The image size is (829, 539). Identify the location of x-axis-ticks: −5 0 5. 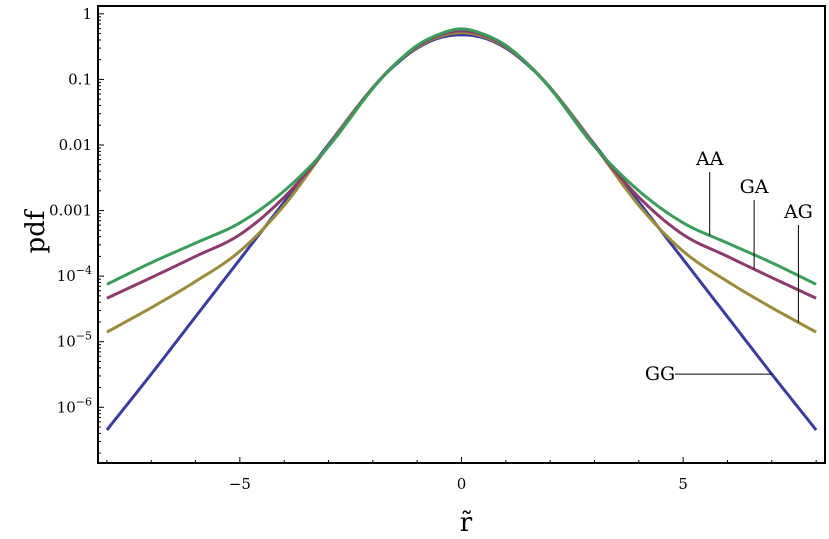
(461, 475).